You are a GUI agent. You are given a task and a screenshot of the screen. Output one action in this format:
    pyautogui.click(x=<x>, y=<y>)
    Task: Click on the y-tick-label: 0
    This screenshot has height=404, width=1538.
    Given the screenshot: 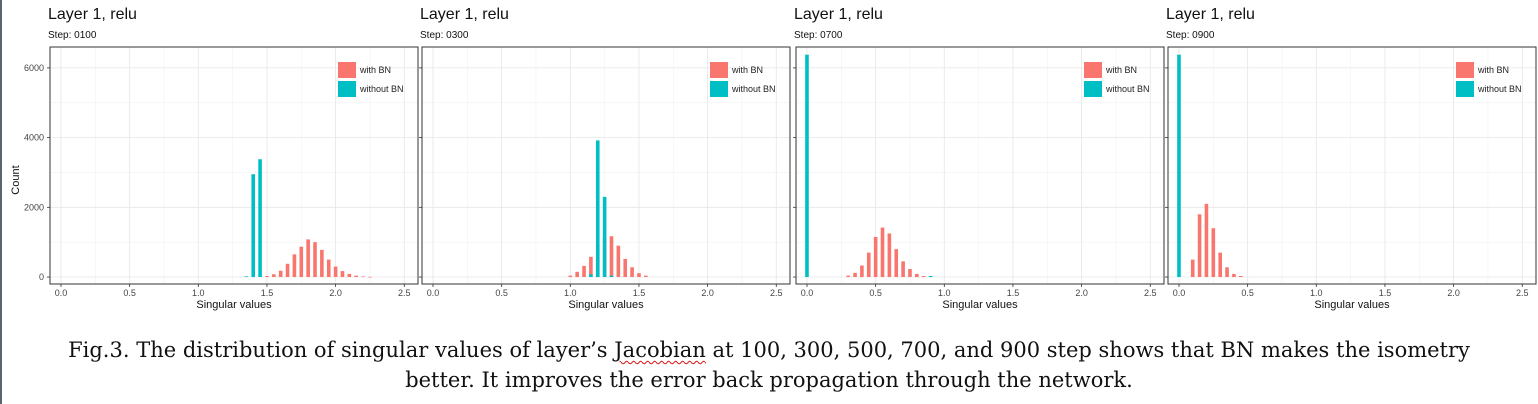 What is the action you would take?
    pyautogui.click(x=41, y=277)
    